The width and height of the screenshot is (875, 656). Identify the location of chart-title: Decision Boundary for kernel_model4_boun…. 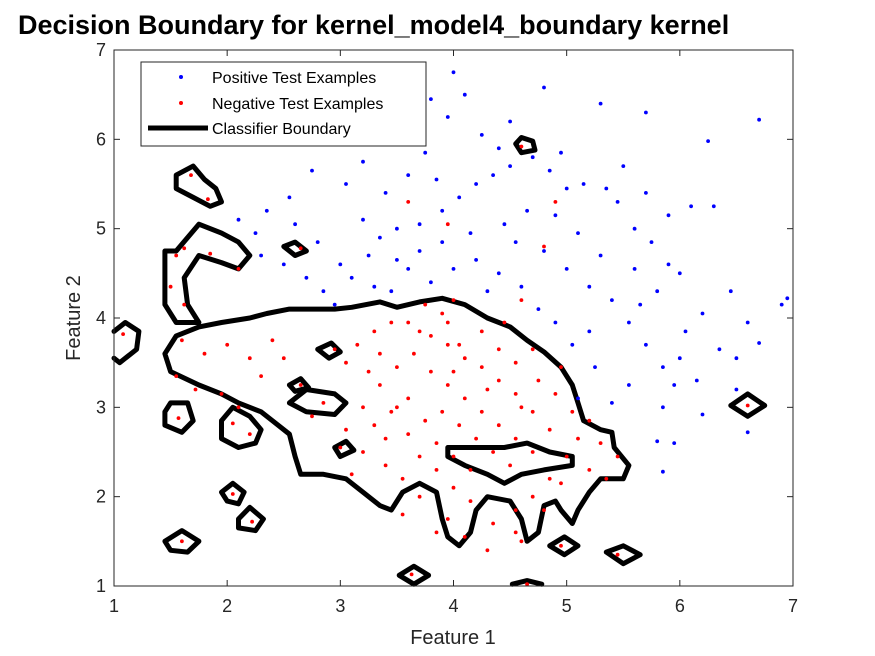
(374, 25).